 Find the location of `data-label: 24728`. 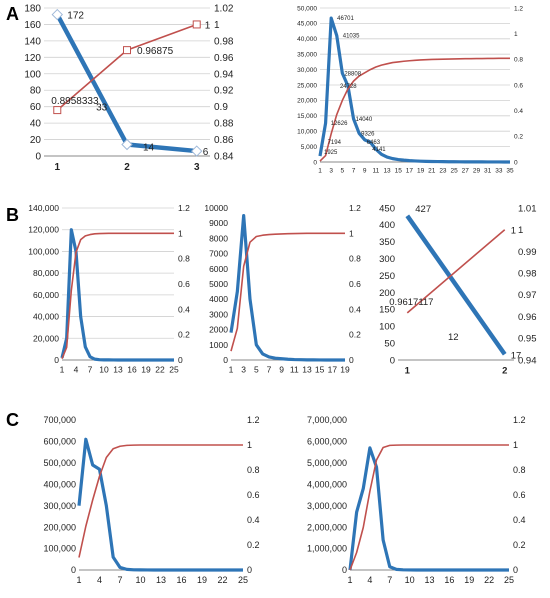

data-label: 24728 is located at coordinates (348, 87).